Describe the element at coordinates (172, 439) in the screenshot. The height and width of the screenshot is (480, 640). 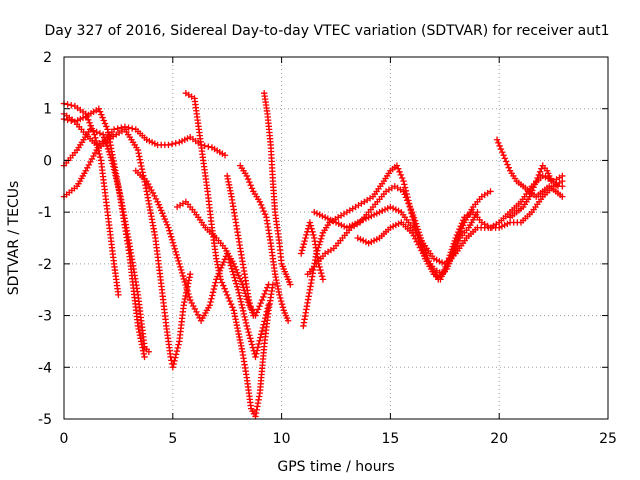
I see `x-tick-label: 5` at that location.